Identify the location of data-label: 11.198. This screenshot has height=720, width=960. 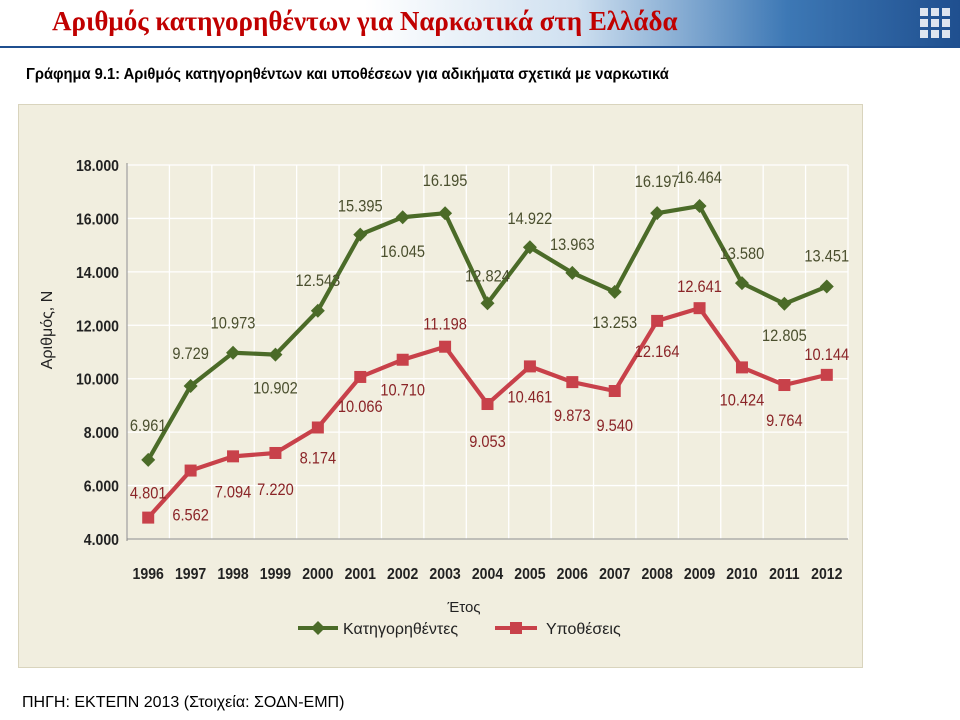
(445, 325).